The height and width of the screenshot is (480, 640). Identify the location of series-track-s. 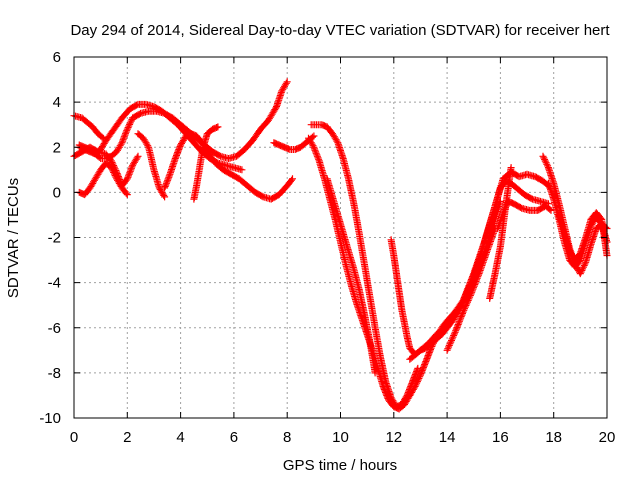
(524, 192).